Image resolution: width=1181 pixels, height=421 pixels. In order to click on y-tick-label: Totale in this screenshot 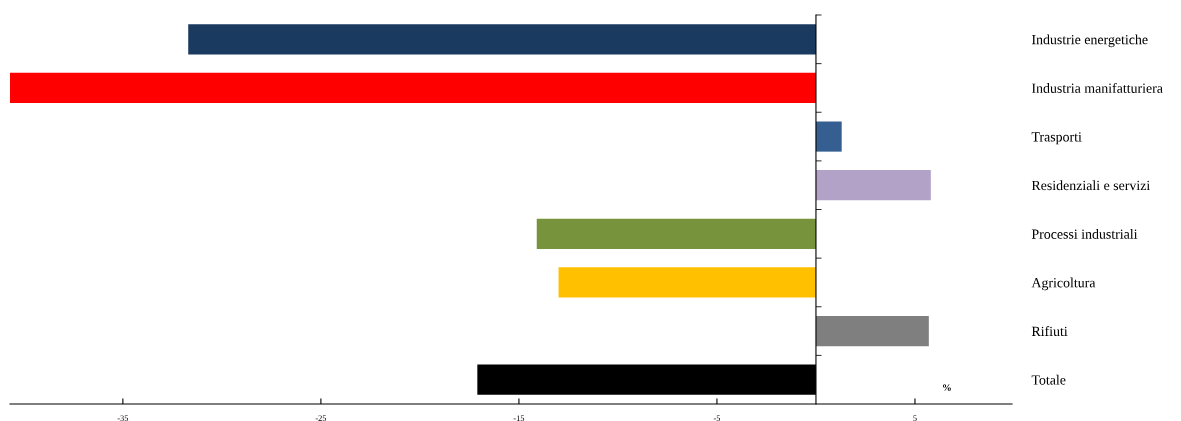, I will do `click(1048, 379)`.